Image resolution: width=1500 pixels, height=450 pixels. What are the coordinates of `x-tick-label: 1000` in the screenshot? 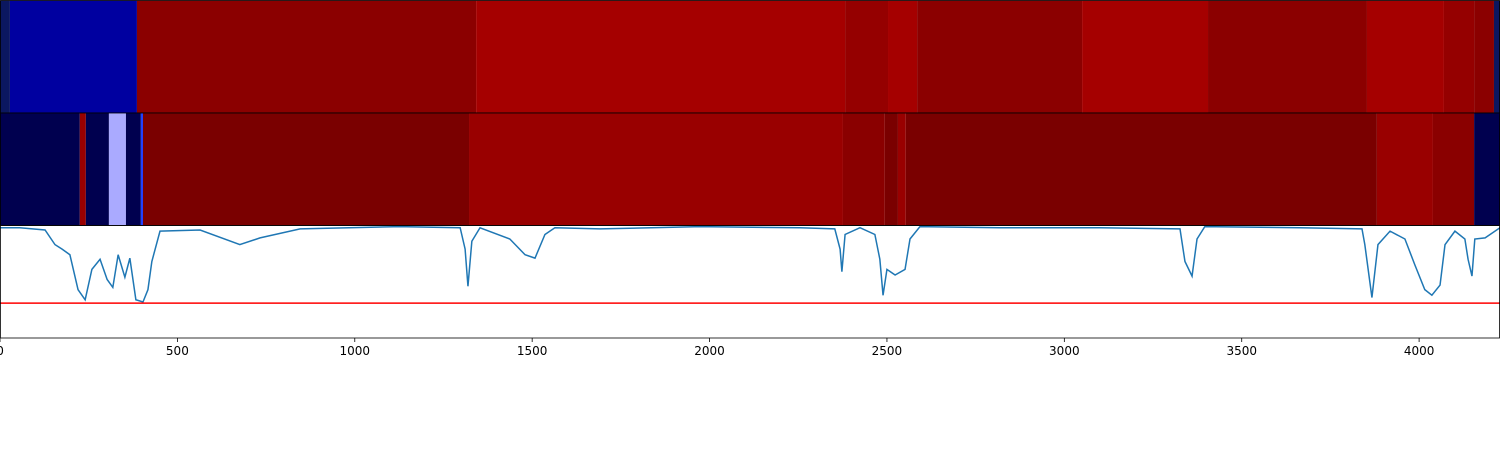 It's located at (355, 351).